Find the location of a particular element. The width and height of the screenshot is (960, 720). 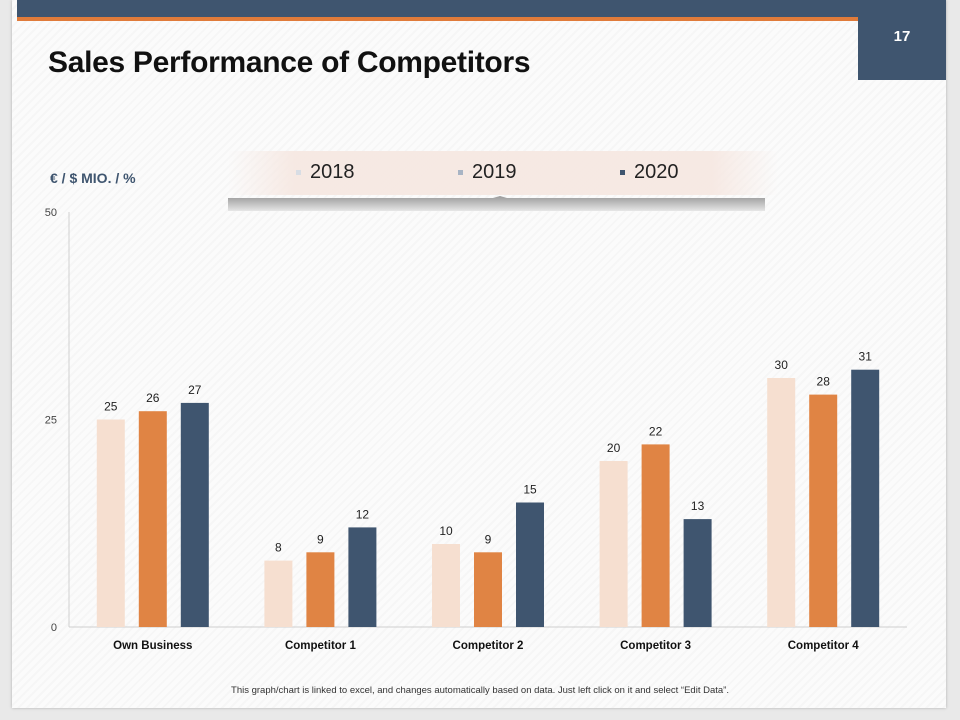

header-bar is located at coordinates (438, 8).